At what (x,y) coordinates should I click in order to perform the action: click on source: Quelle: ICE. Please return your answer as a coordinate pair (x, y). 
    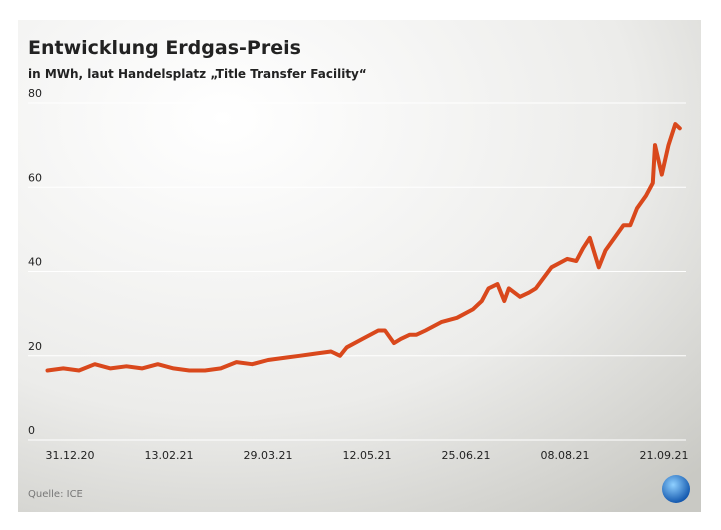
    Looking at the image, I should click on (55, 494).